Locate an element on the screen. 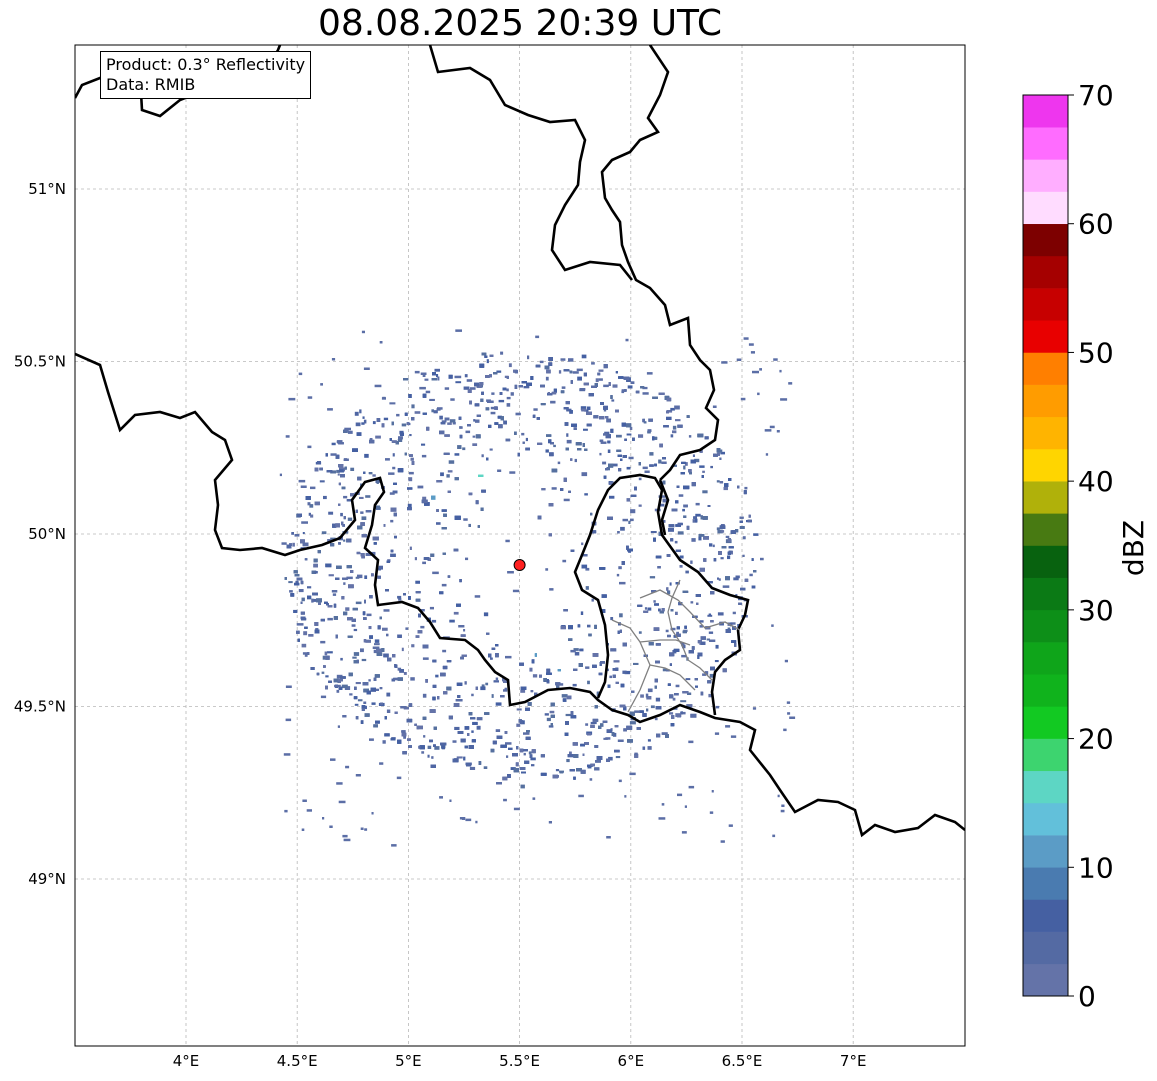  colorbar-frame is located at coordinates (1045, 545).